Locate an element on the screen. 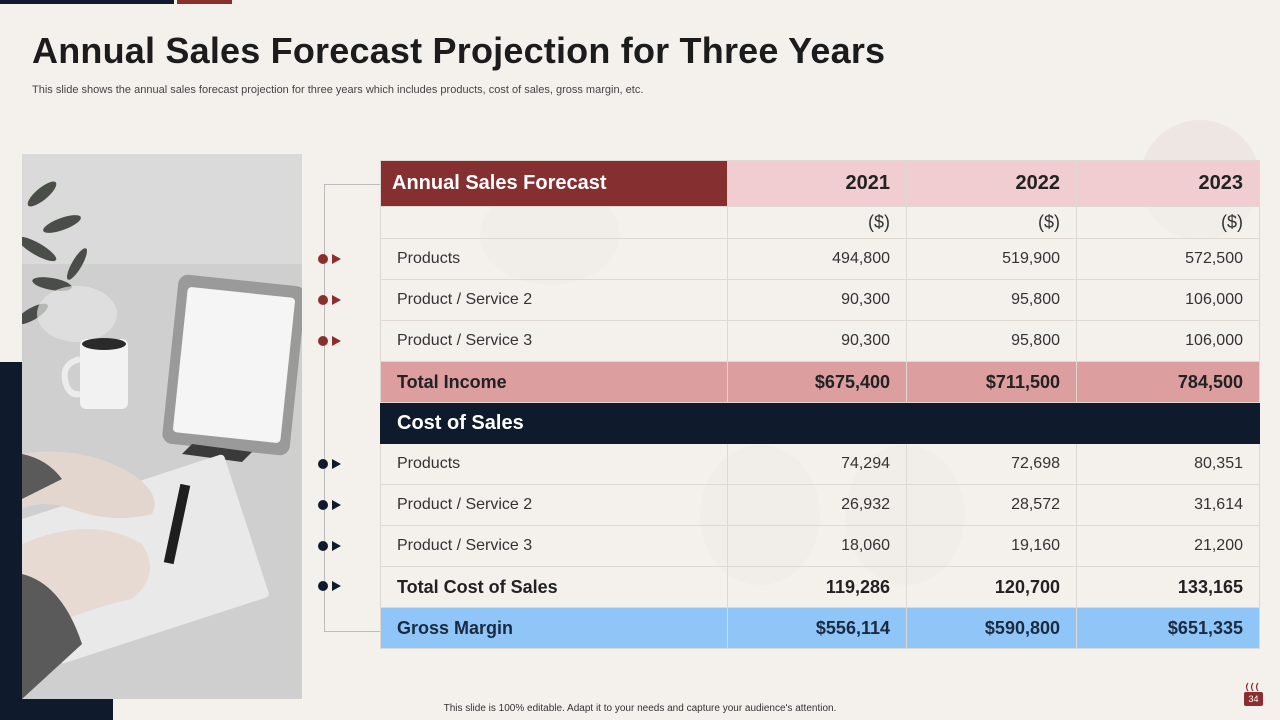  value-cell: 80,351 is located at coordinates (1168, 464).